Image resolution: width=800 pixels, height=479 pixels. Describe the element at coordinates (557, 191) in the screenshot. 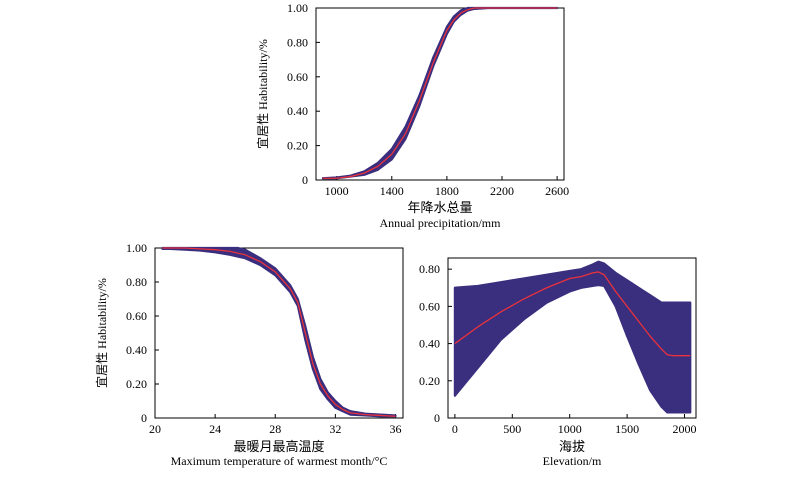

I see `x-tick-label: 2600` at that location.